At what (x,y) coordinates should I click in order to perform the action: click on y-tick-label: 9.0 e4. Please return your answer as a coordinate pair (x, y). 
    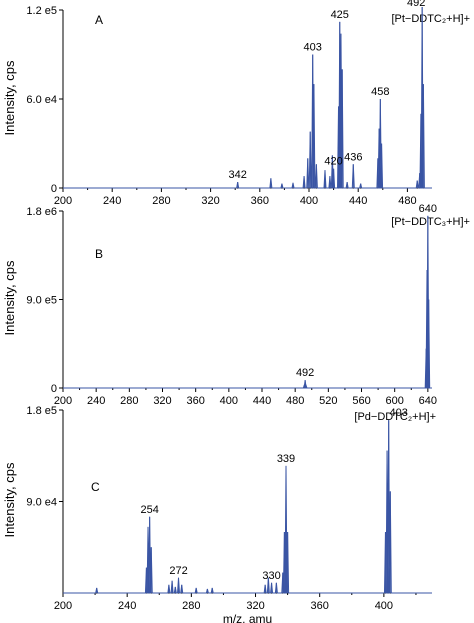
    Looking at the image, I should click on (41, 503).